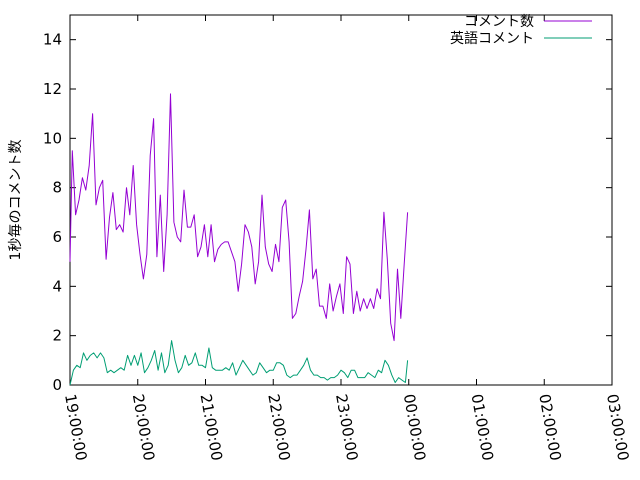  I want to click on y-tick-label: 6, so click(57, 237).